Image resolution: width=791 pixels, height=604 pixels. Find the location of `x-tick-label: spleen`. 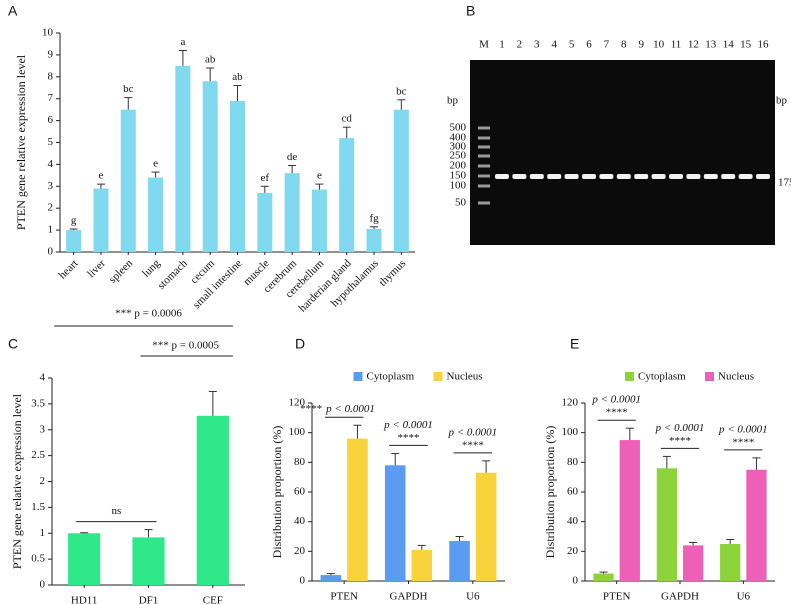

x-tick-label: spleen is located at coordinates (121, 271).